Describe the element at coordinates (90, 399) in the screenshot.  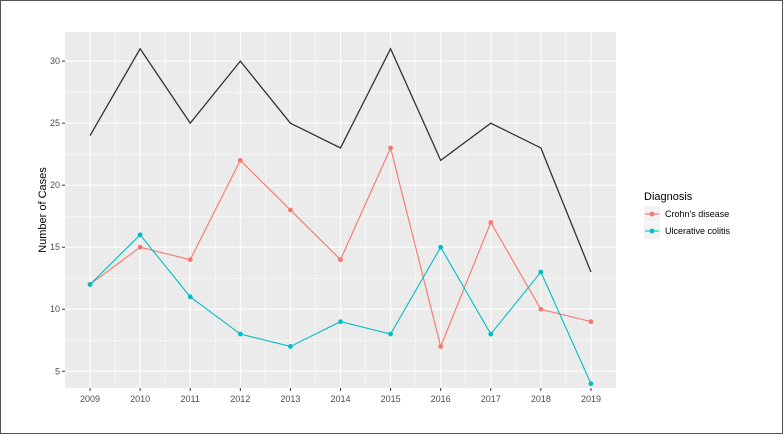
I see `x-tick-label: 2009` at that location.